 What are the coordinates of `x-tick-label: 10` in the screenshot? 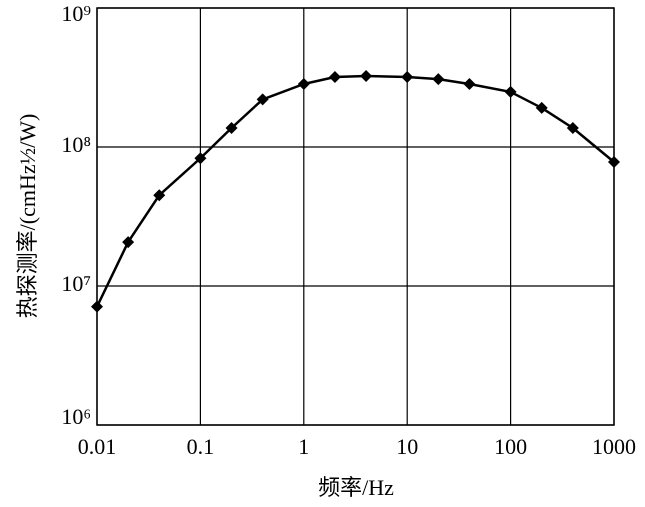 It's located at (407, 446).